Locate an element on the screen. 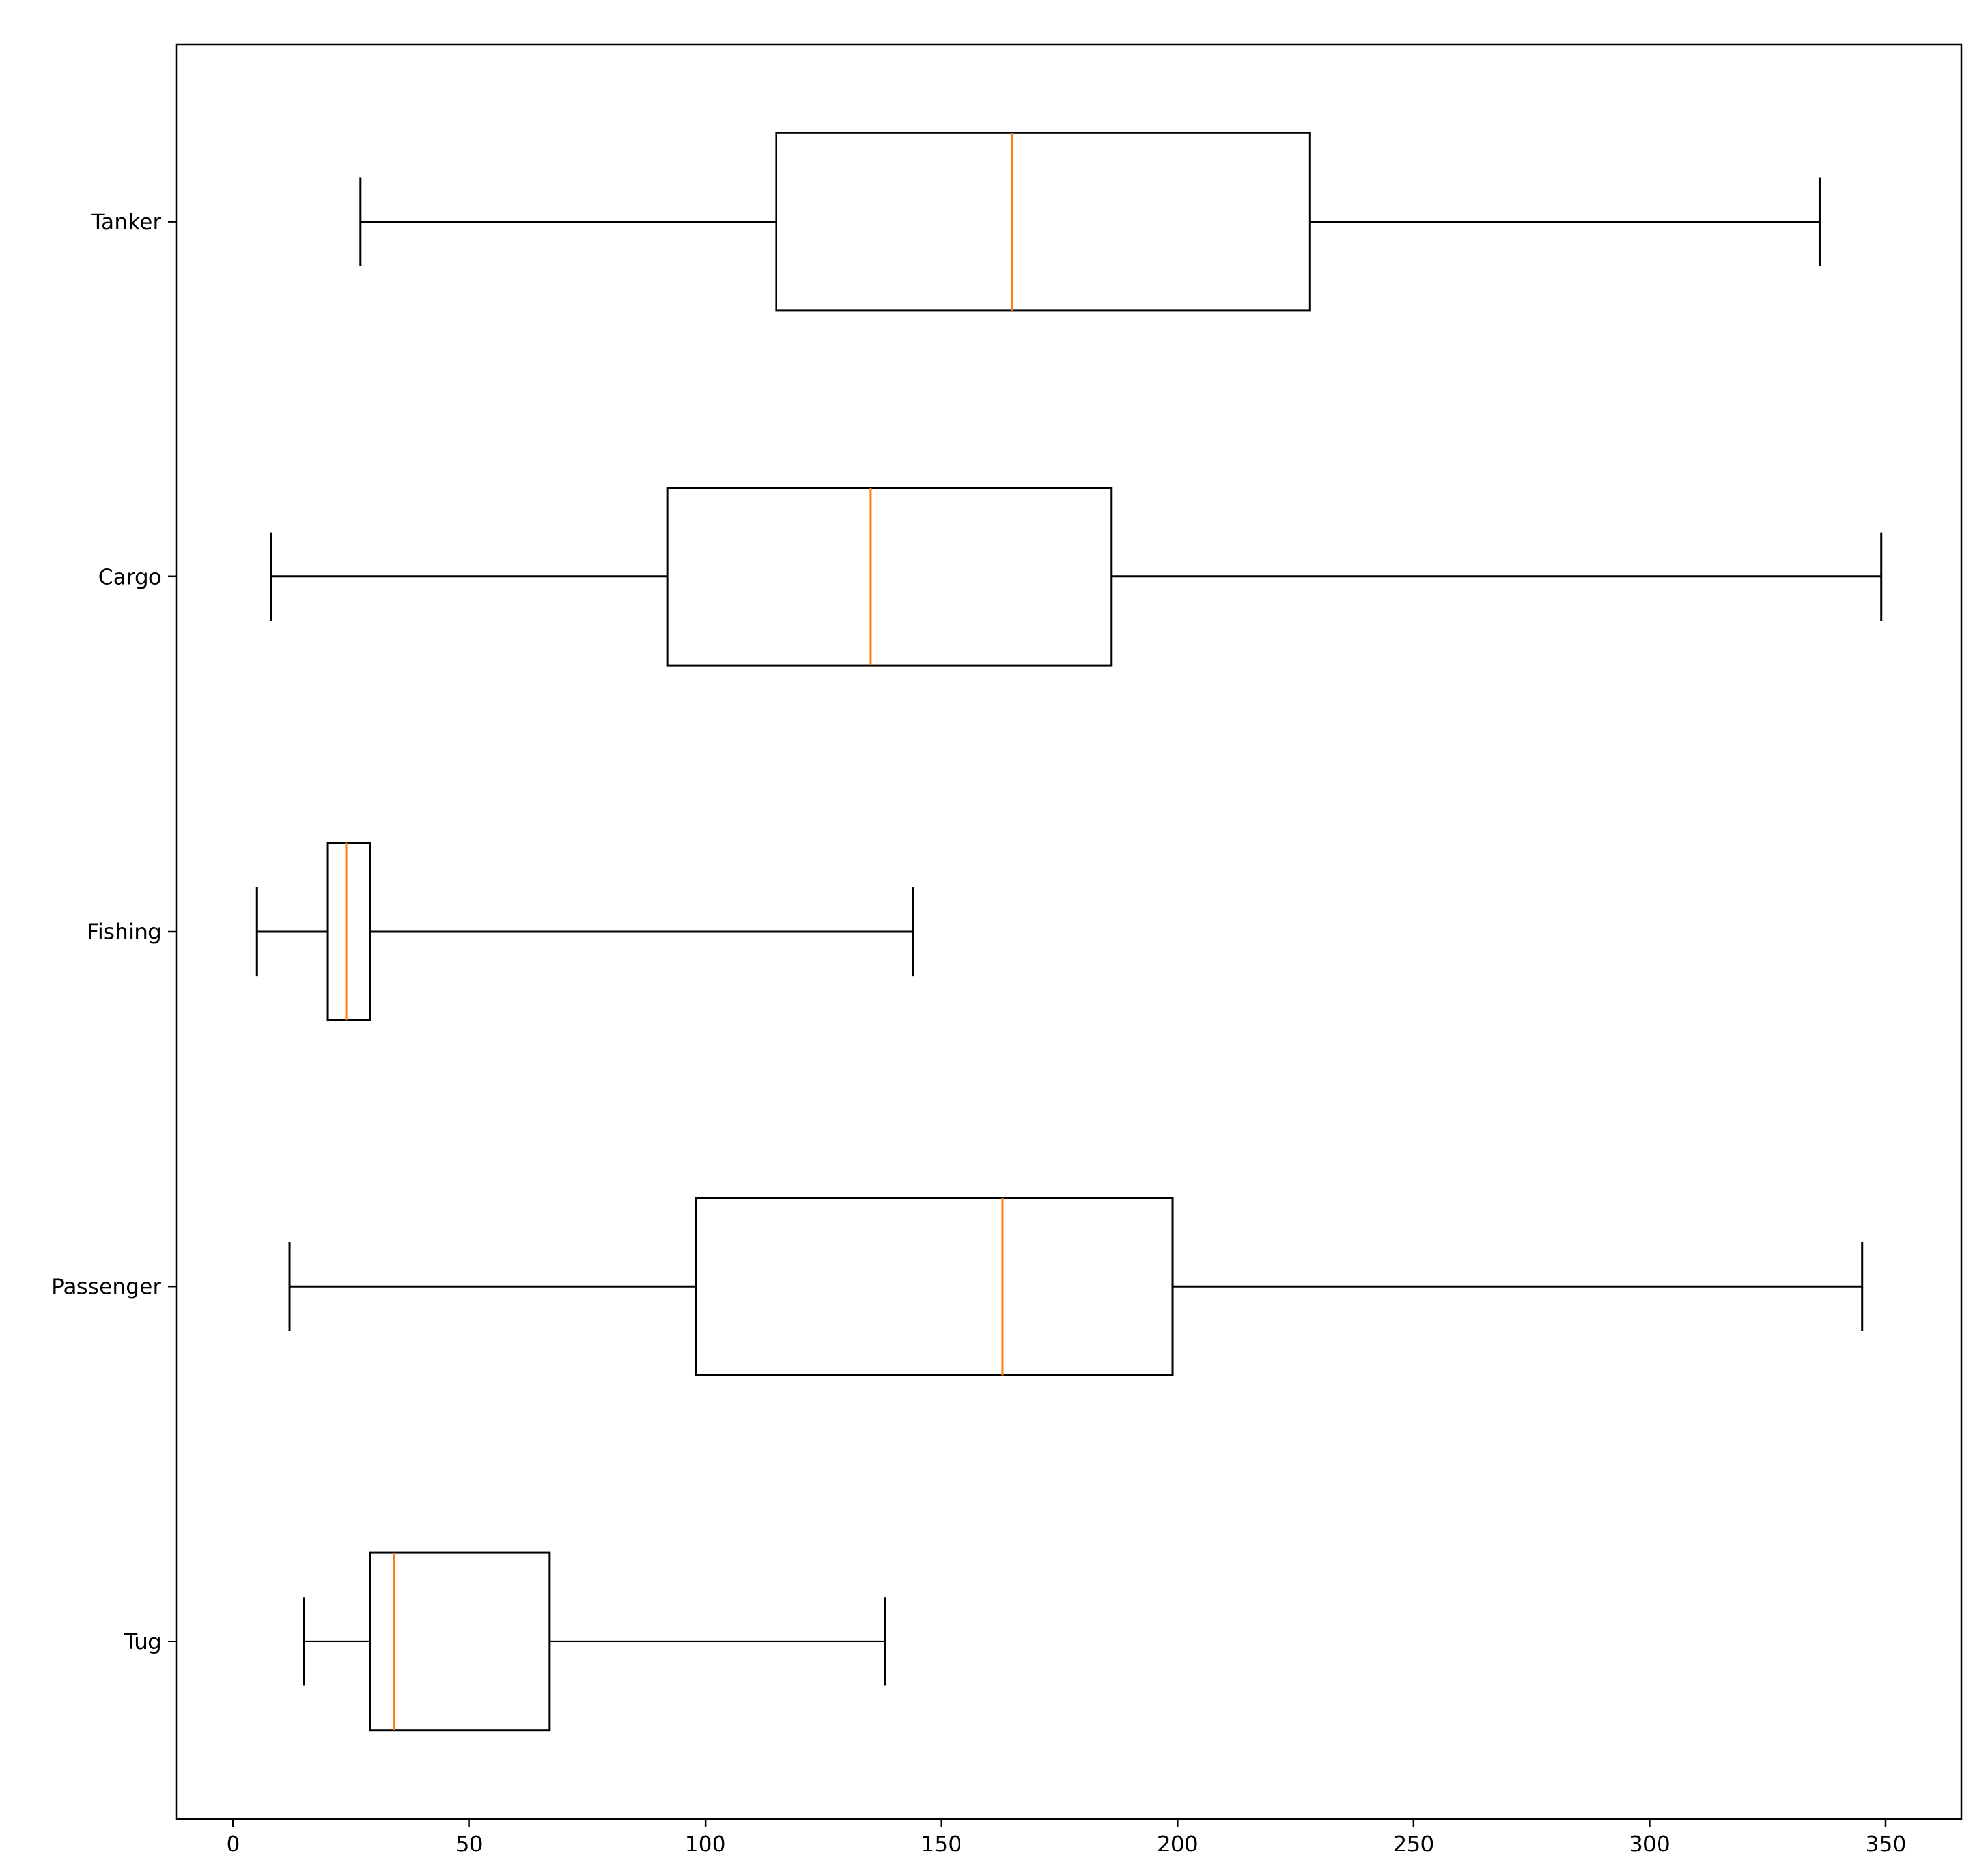 This screenshot has height=1871, width=1988. box-group-tug is located at coordinates (595, 1641).